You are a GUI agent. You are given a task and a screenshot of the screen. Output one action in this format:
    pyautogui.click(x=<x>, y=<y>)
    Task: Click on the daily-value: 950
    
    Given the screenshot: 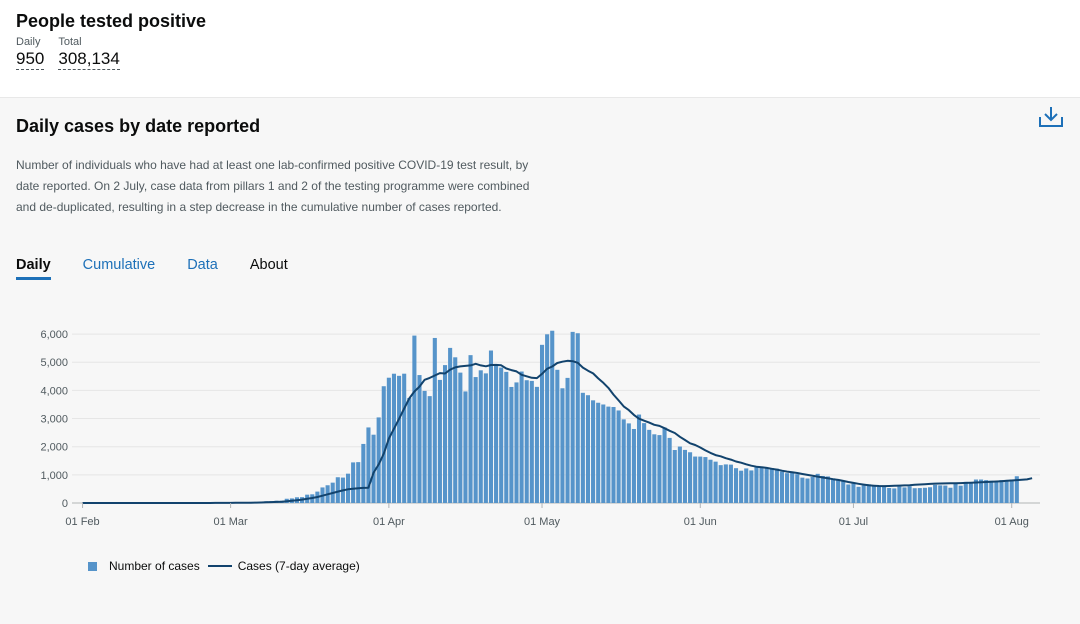 What is the action you would take?
    pyautogui.click(x=30, y=59)
    